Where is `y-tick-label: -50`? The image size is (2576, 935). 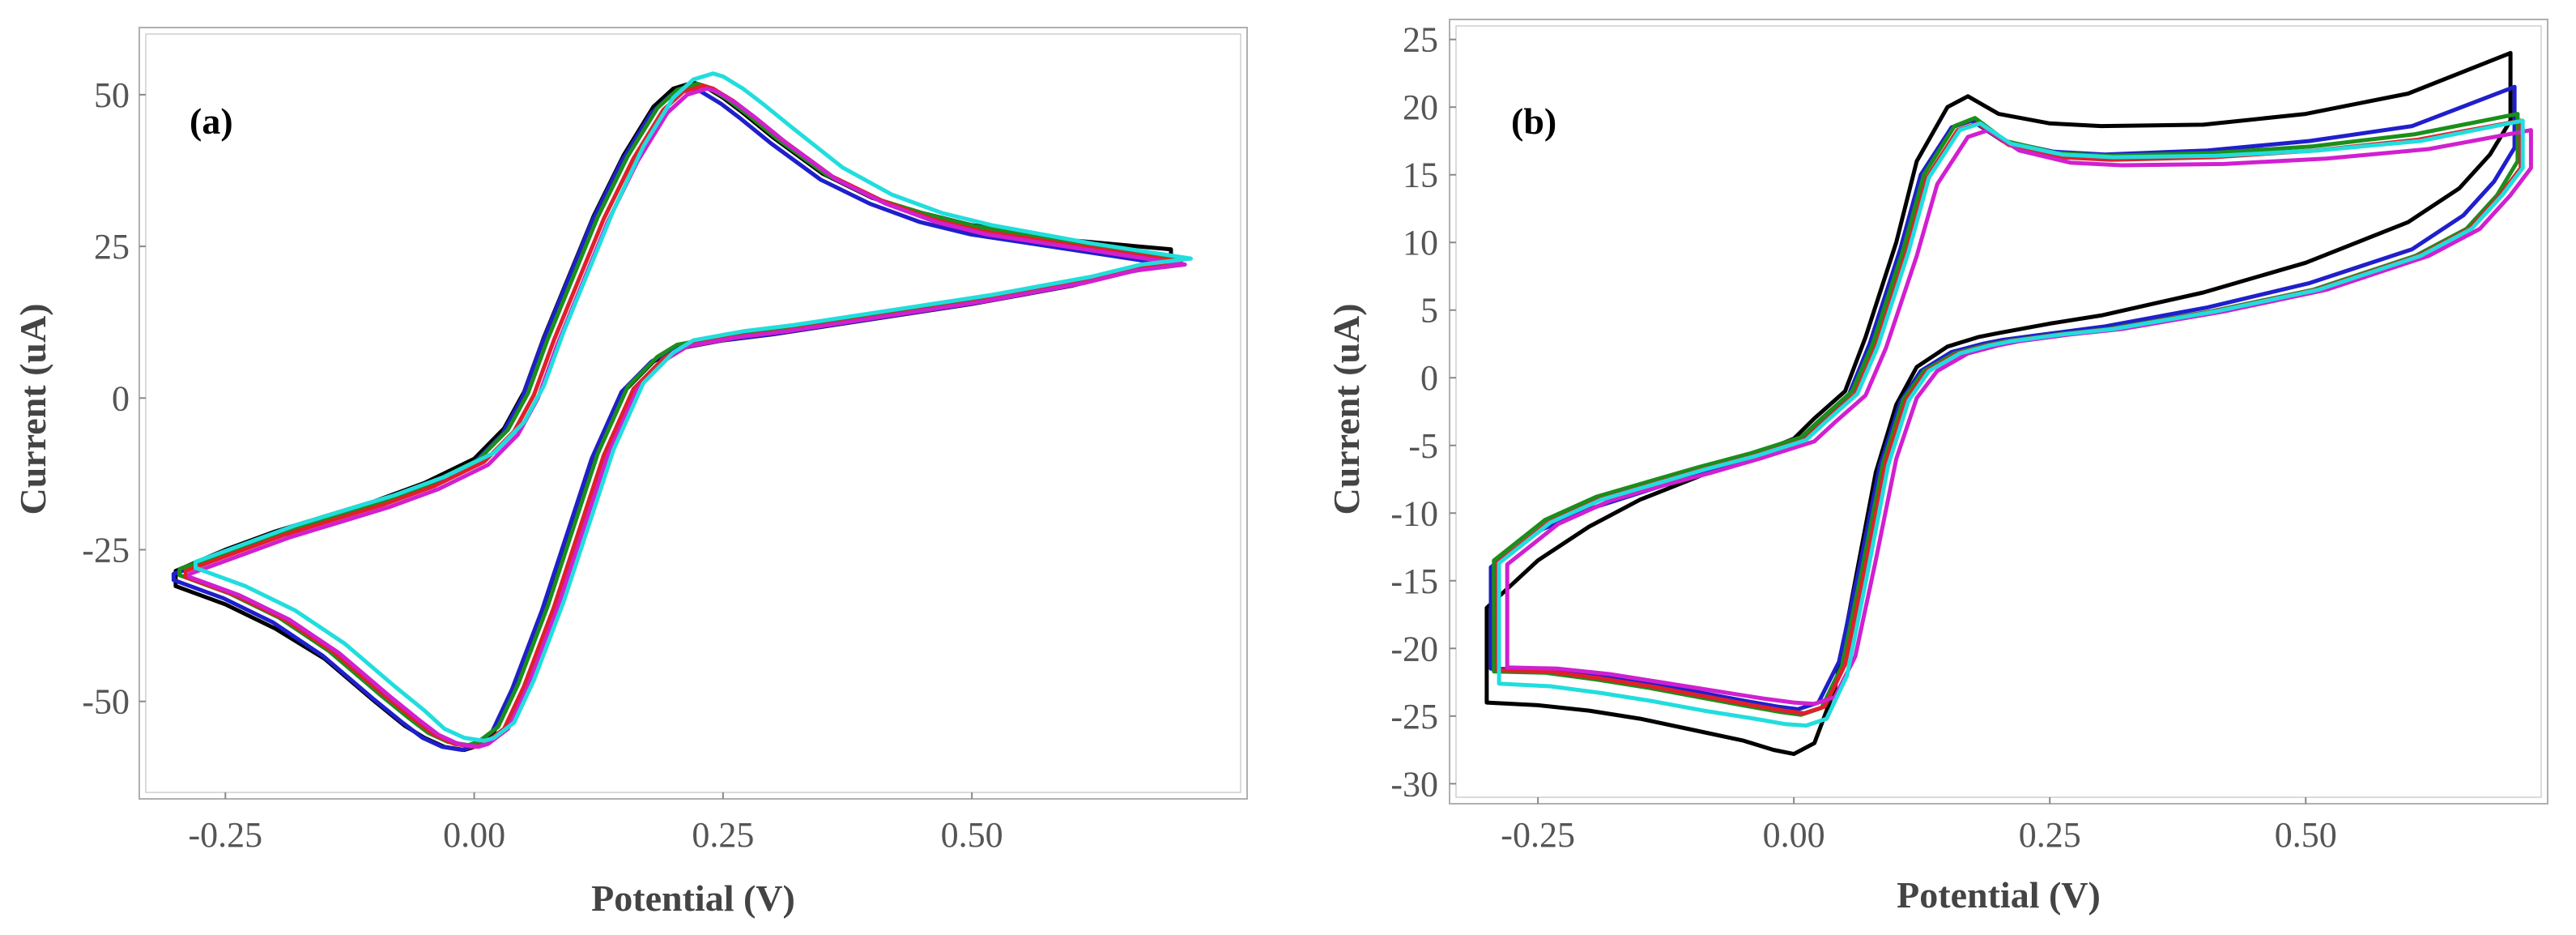 y-tick-label: -50 is located at coordinates (106, 702).